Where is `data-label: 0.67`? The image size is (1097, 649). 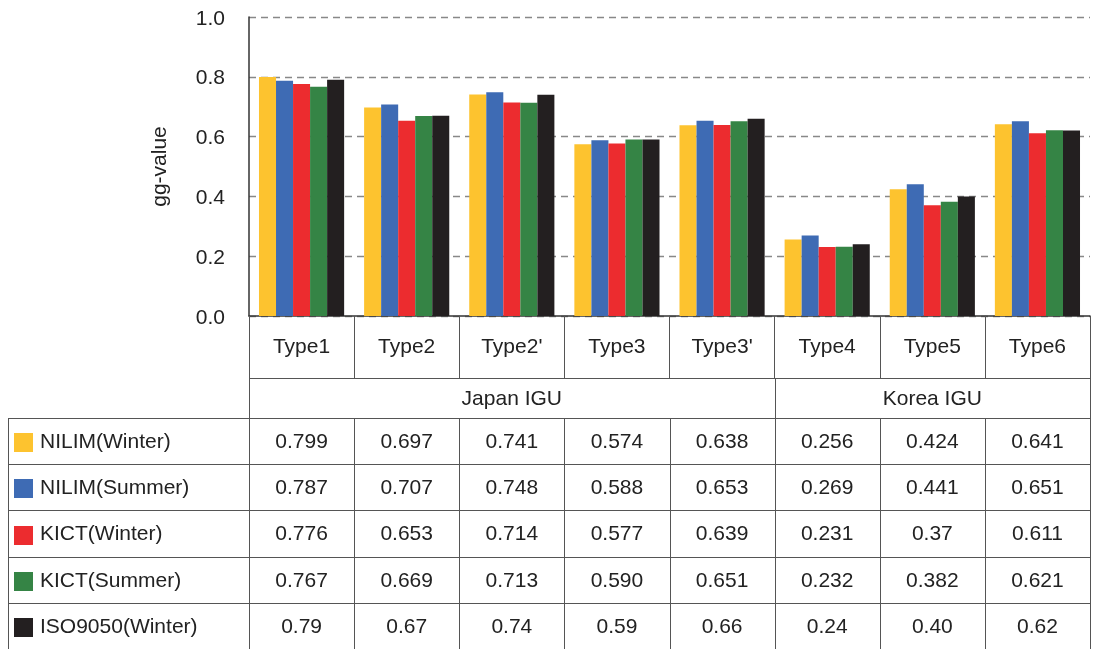
data-label: 0.67 is located at coordinates (407, 625).